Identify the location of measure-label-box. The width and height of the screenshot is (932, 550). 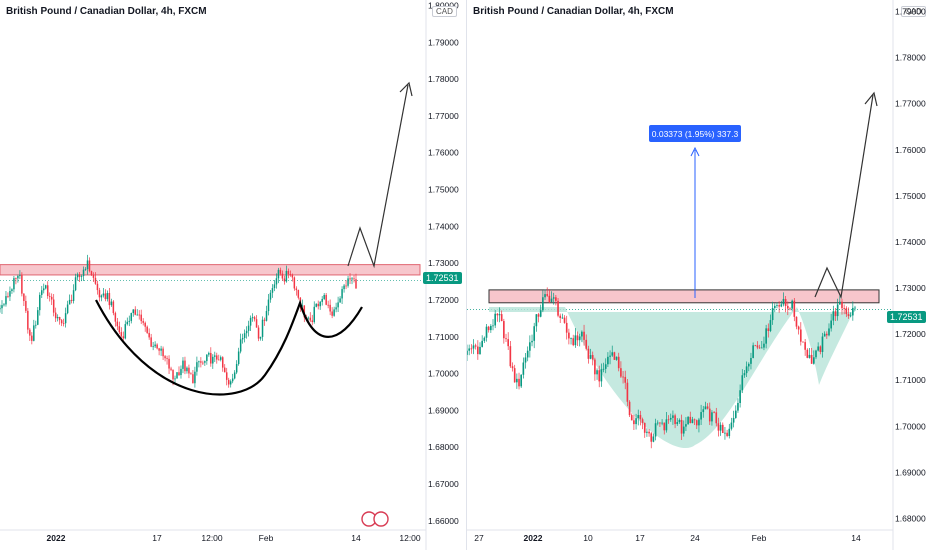
(695, 133).